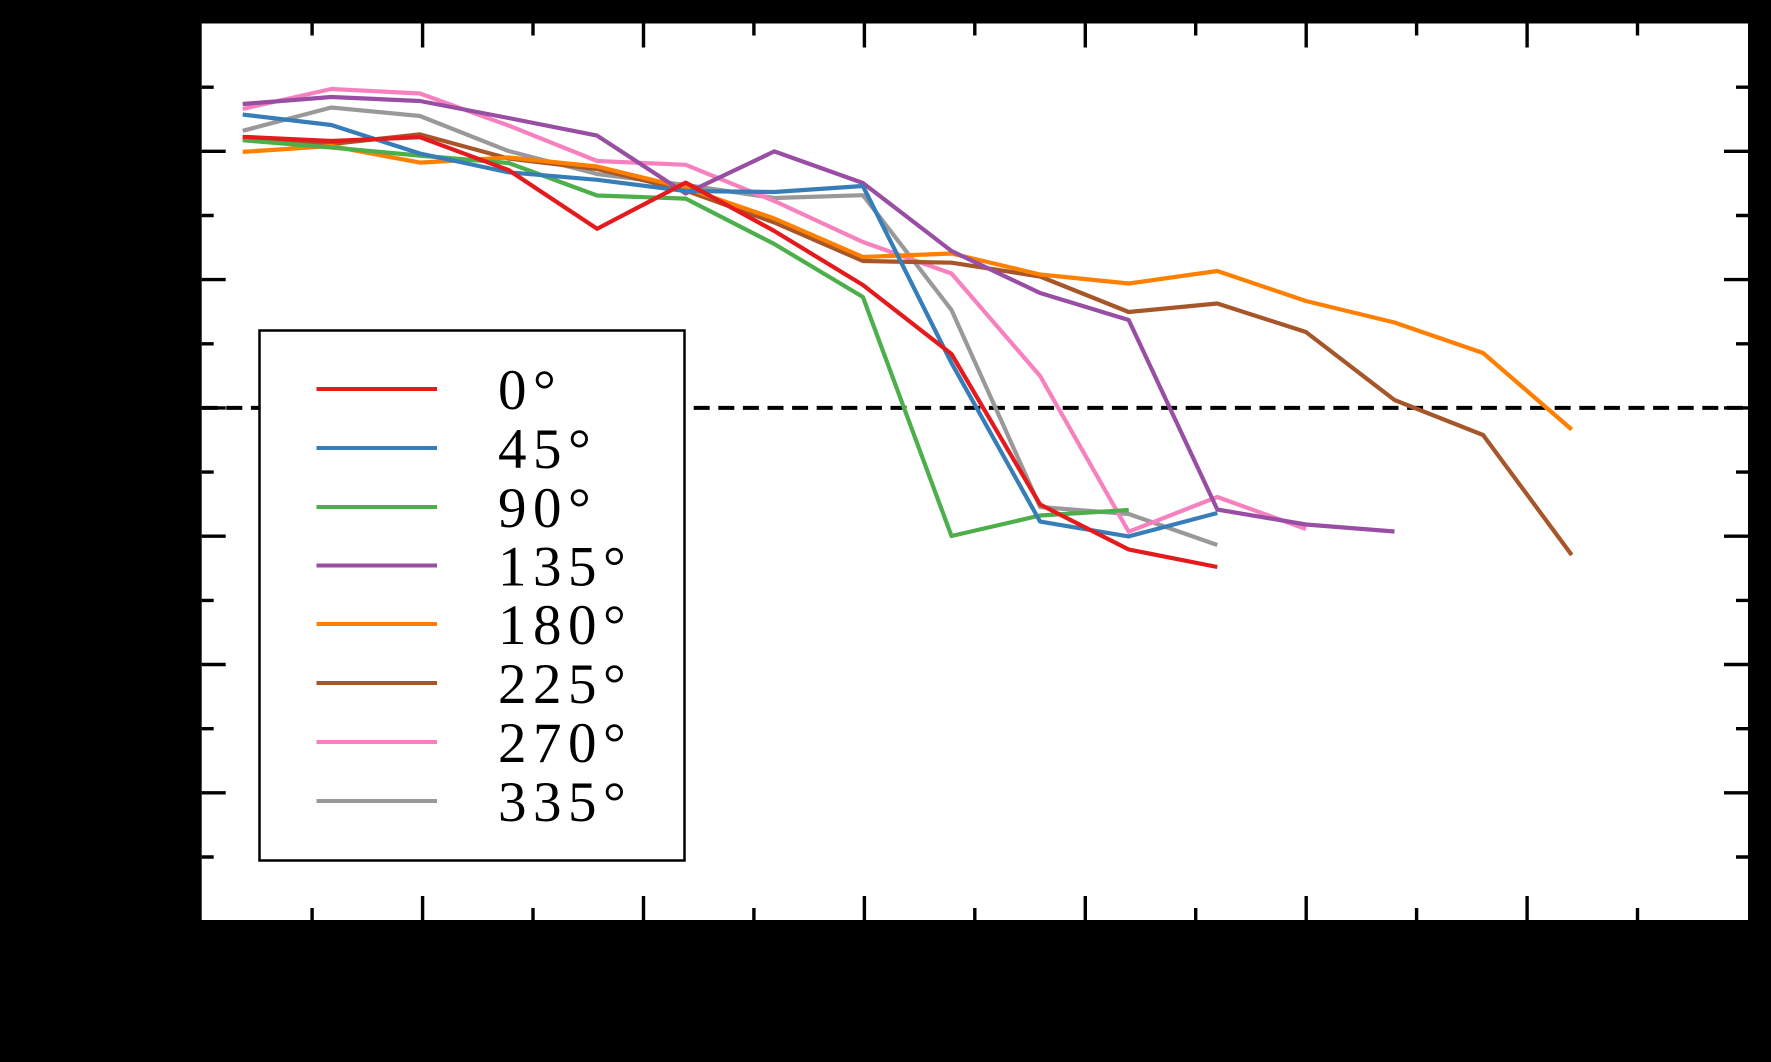  I want to click on svg-text: 225°, so click(565, 684).